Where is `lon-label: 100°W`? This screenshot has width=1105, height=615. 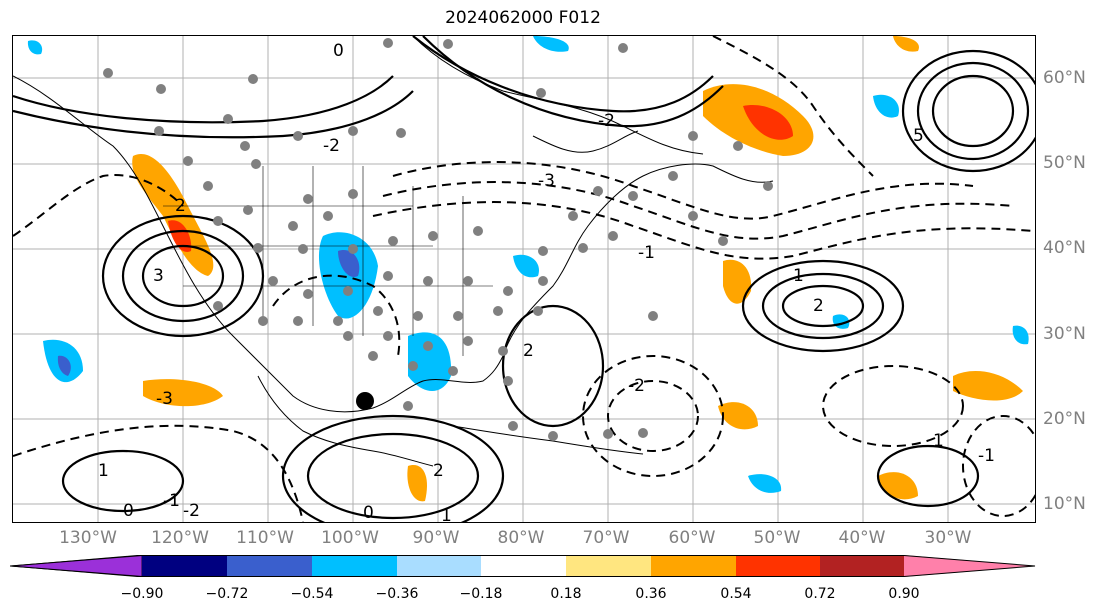
lon-label: 100°W is located at coordinates (350, 538).